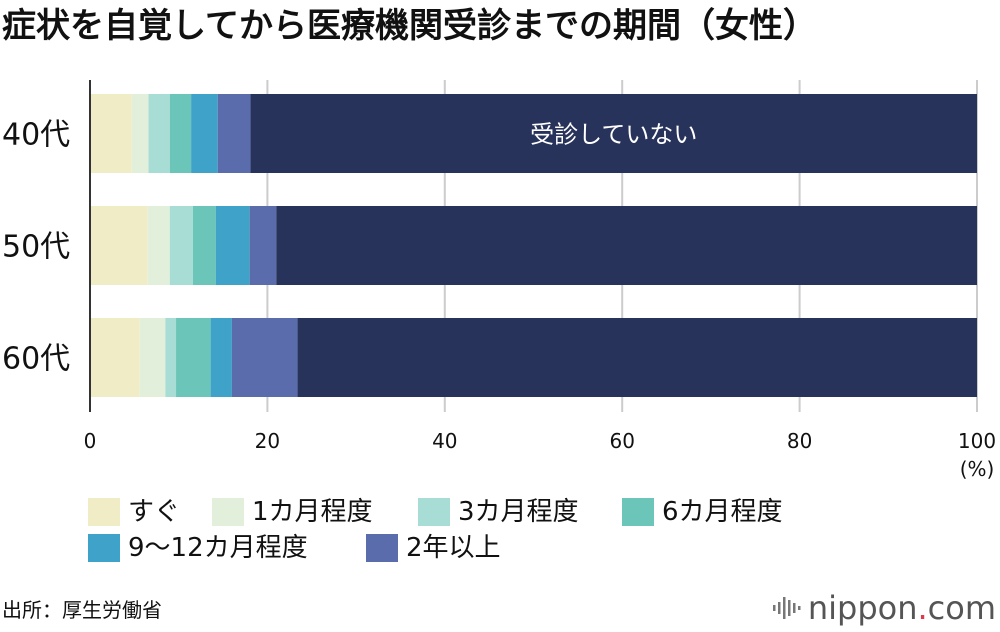 The width and height of the screenshot is (1000, 632). Describe the element at coordinates (977, 469) in the screenshot. I see `x-unit-label: (%)` at that location.